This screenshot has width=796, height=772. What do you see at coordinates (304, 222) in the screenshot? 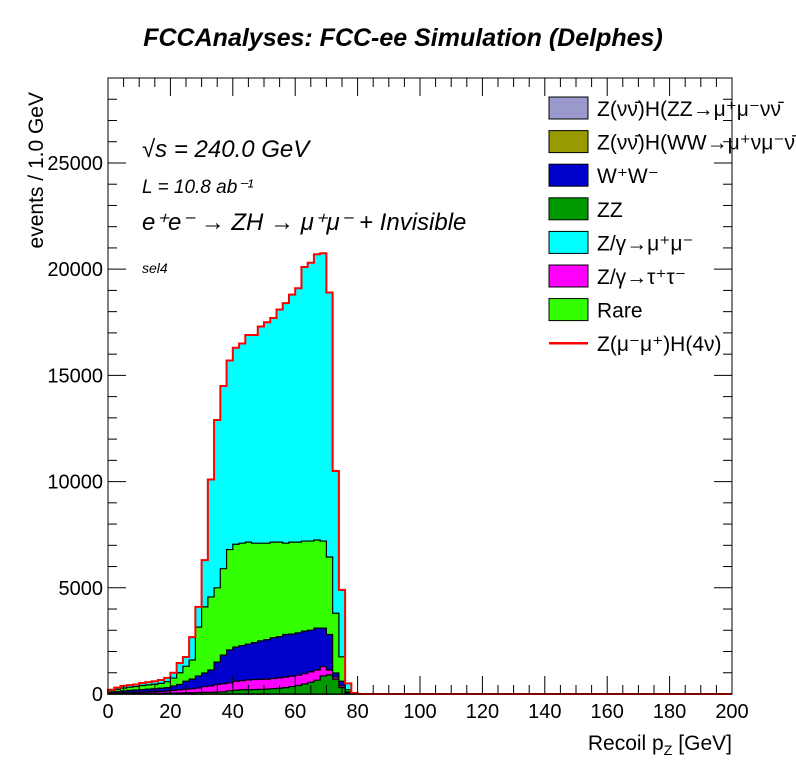
I see `annotation-process: e⁺e⁻ → ZH → μ⁺μ⁻ + Invisible` at bounding box center [304, 222].